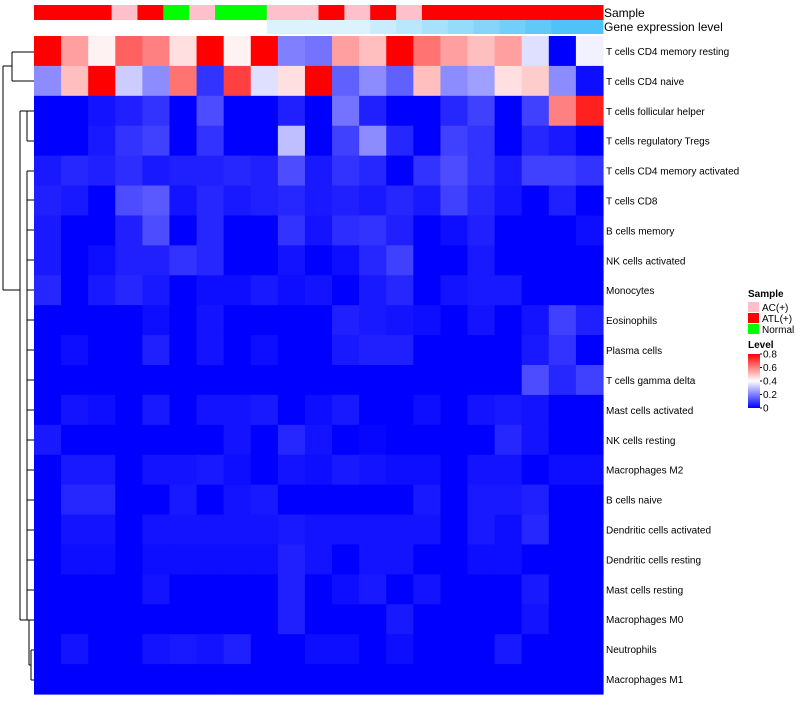 This screenshot has width=800, height=705. Describe the element at coordinates (631, 321) in the screenshot. I see `row-label: Eosinophils` at that location.